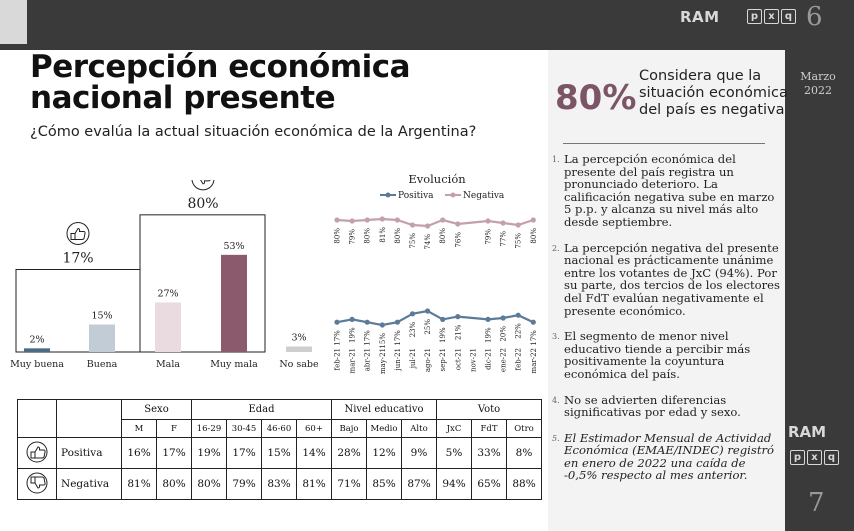 This screenshot has height=531, width=854. What do you see at coordinates (209, 453) in the screenshot?
I see `table-cell: 19%` at bounding box center [209, 453].